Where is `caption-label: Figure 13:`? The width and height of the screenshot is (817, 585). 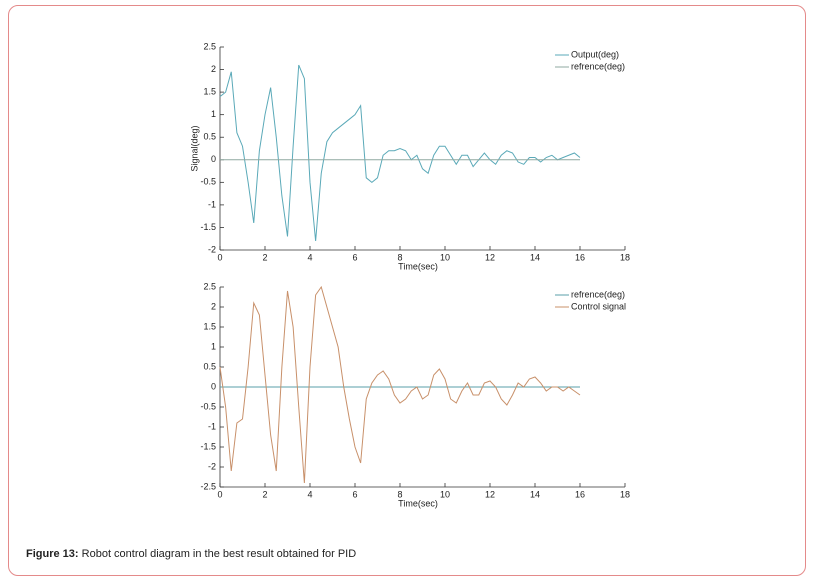
caption-label: Figure 13: is located at coordinates (52, 554).